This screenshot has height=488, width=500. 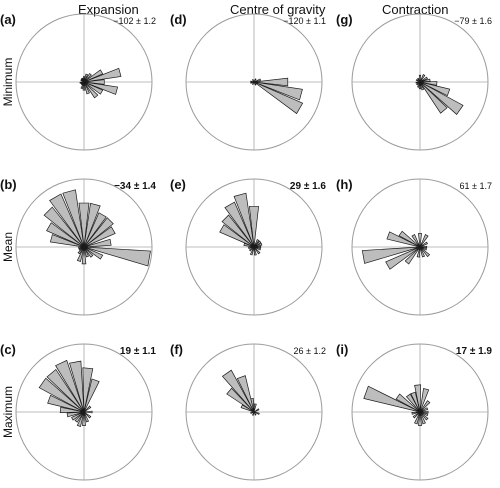 What do you see at coordinates (474, 351) in the screenshot?
I see `panel-stat-label: 17 ± 1.9` at bounding box center [474, 351].